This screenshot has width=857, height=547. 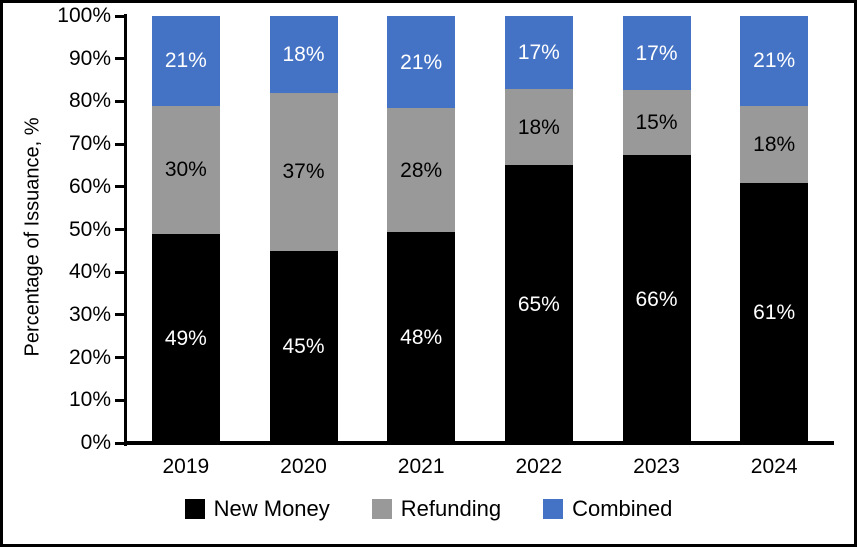 I want to click on bar-segment-2019: 49%, so click(x=185, y=338).